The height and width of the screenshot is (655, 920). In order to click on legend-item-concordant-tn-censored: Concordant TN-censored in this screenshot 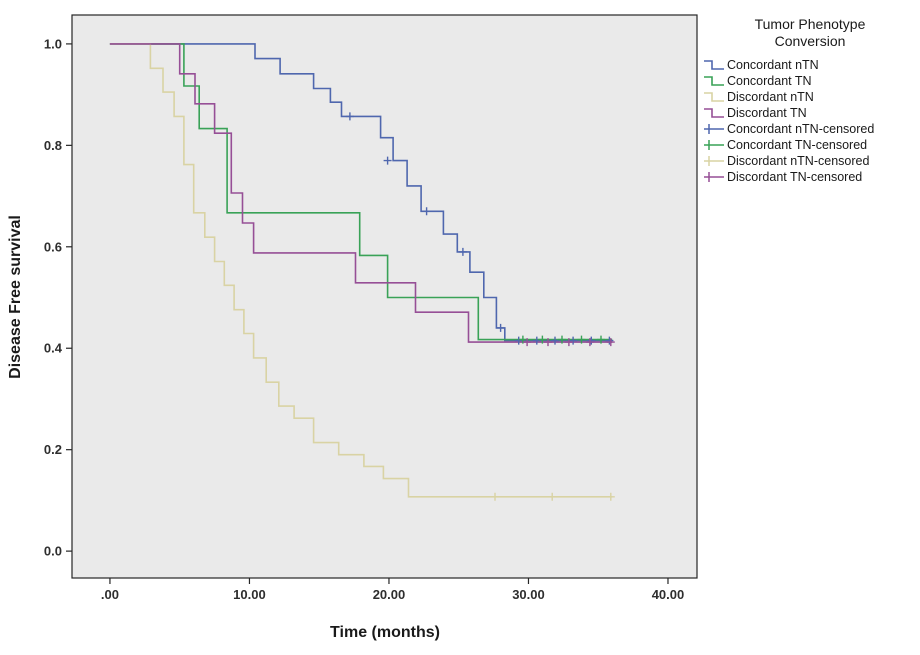, I will do `click(810, 145)`.